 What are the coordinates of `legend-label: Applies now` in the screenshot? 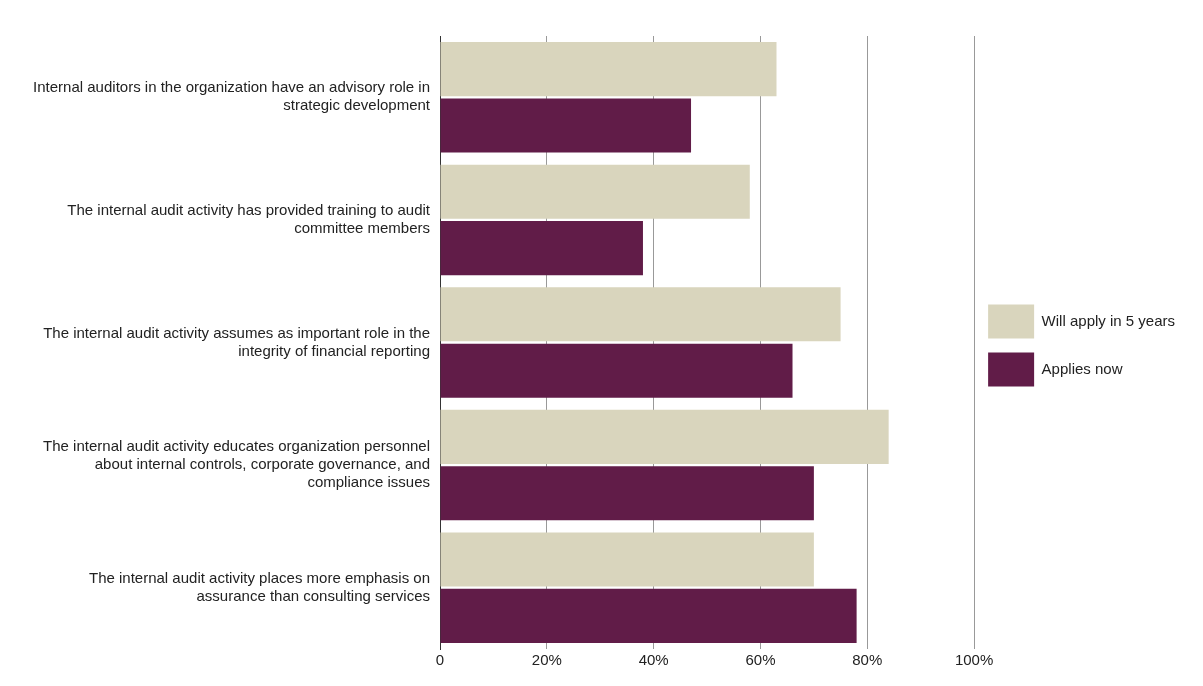 It's located at (1082, 368).